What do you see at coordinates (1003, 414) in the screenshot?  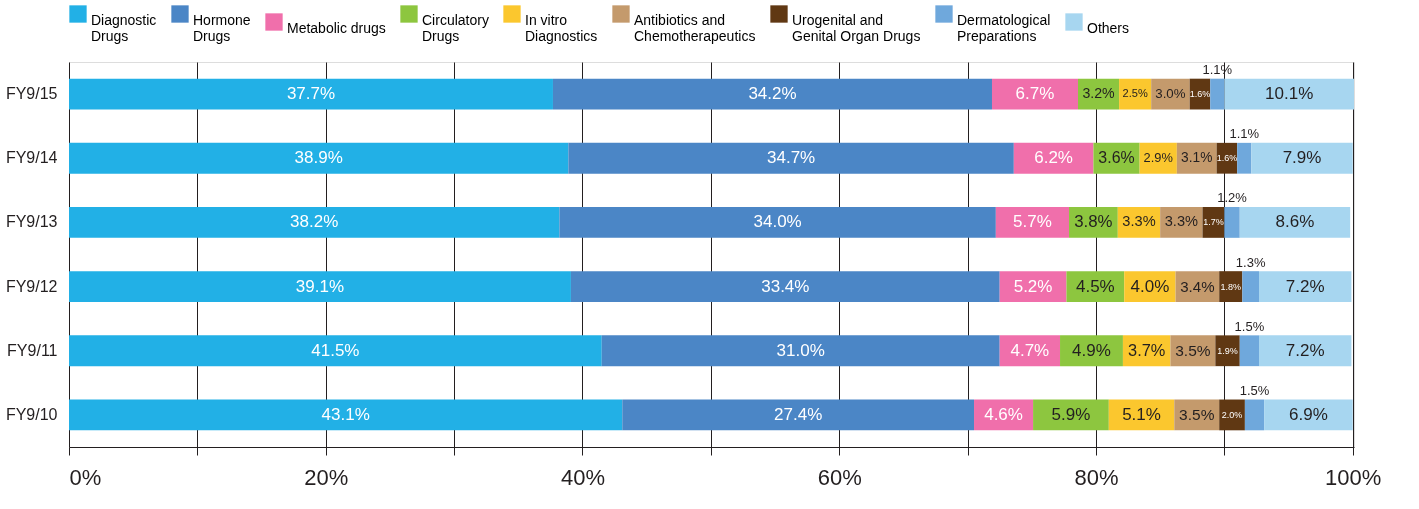 I see `data-label: 4.6%` at bounding box center [1003, 414].